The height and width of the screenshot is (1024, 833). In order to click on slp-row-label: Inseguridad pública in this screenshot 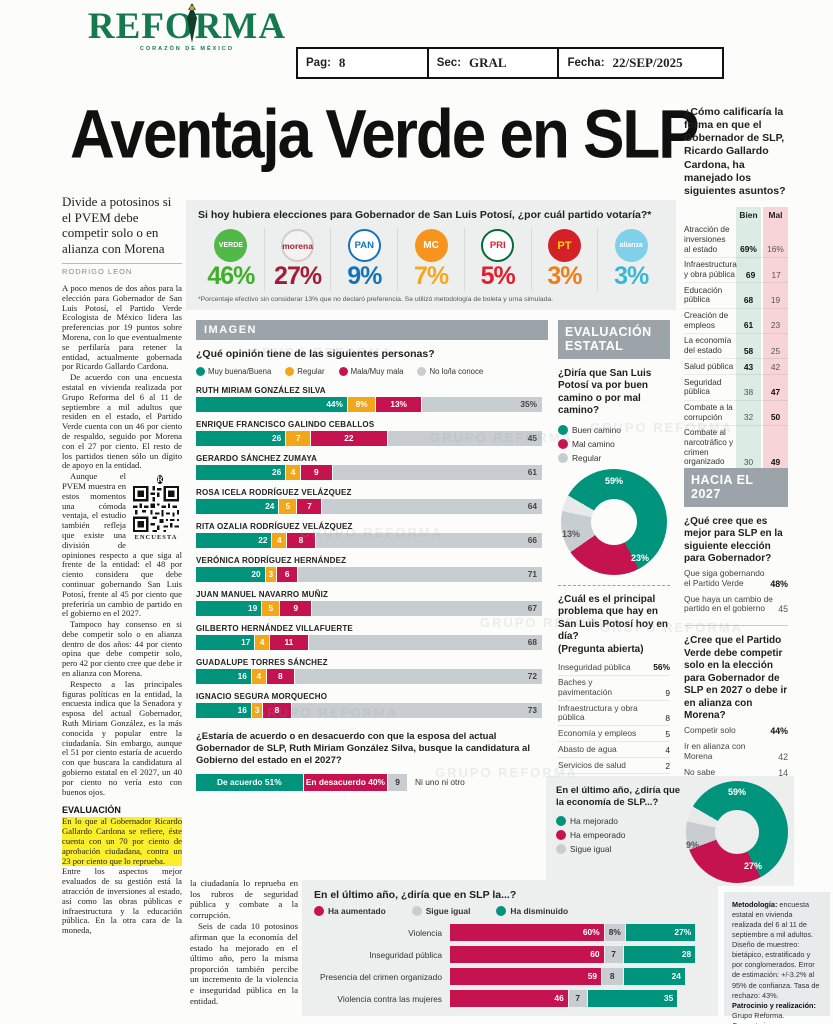, I will do `click(405, 954)`.